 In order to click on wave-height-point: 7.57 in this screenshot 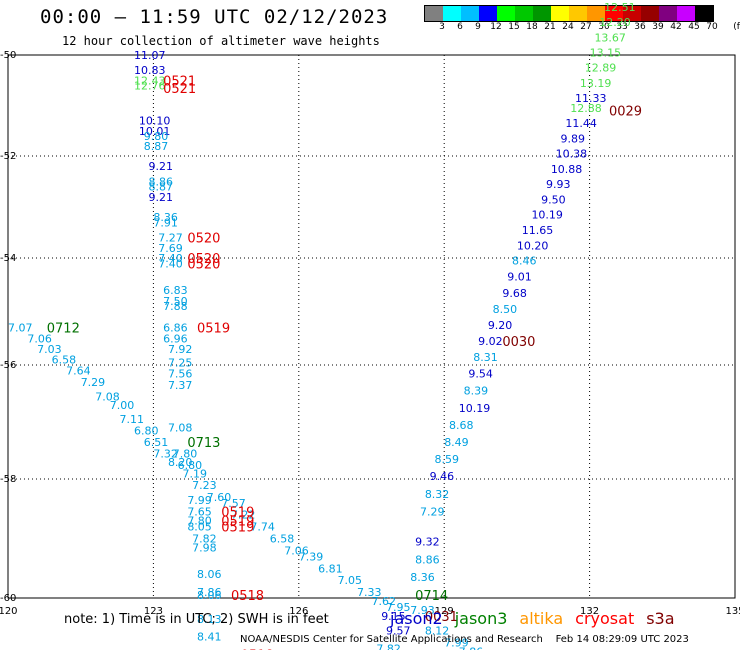, I will do `click(233, 503)`.